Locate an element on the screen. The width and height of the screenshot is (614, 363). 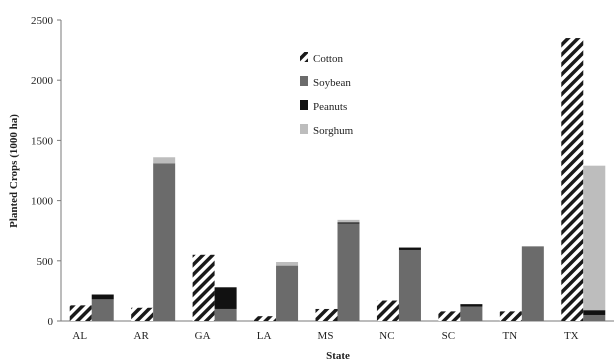
bar-sc-soybean is located at coordinates (471, 313).